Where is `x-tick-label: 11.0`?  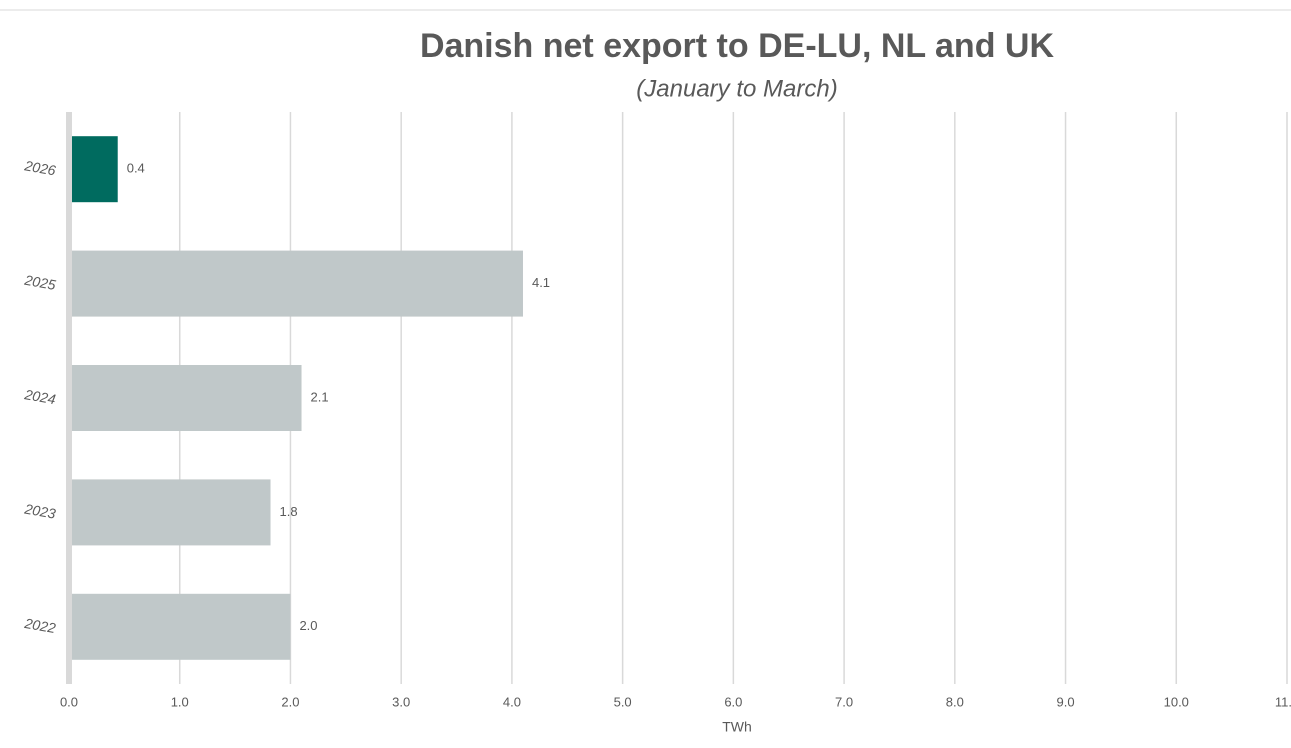 x-tick-label: 11.0 is located at coordinates (1283, 701).